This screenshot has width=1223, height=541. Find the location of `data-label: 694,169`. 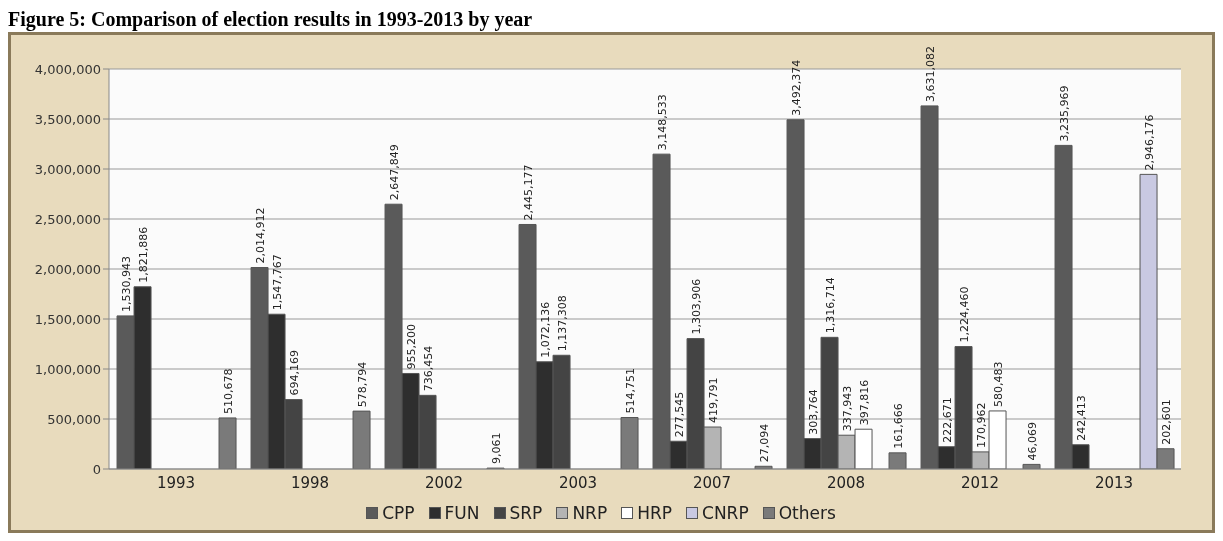

data-label: 694,169 is located at coordinates (294, 373).